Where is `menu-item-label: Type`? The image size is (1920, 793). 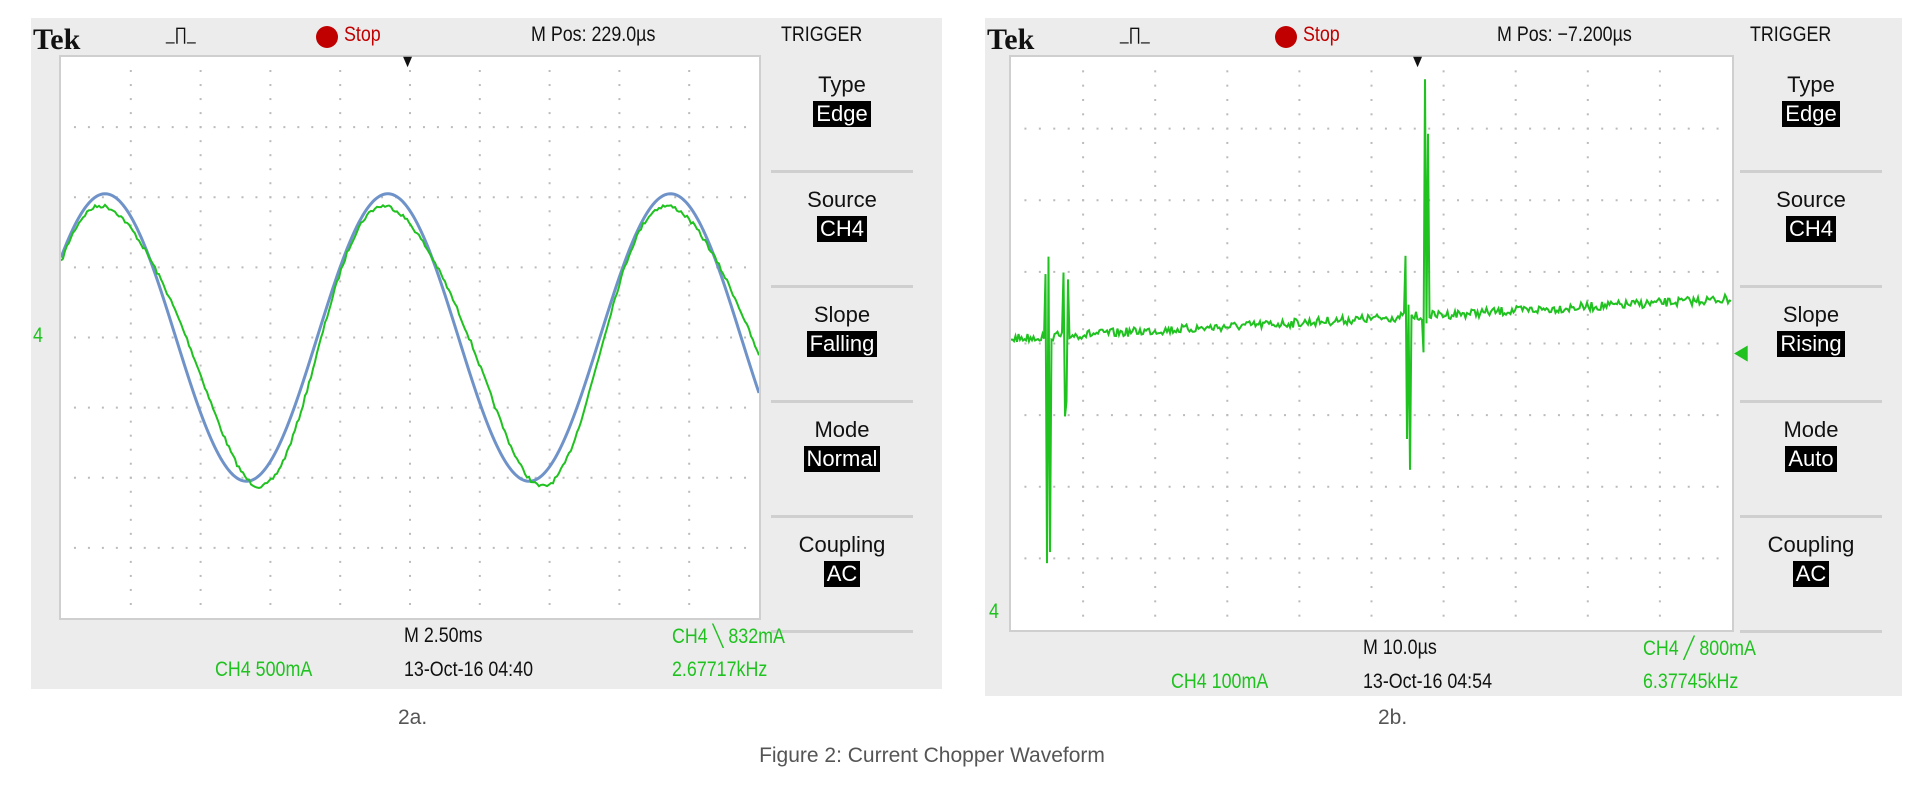 menu-item-label: Type is located at coordinates (1811, 84).